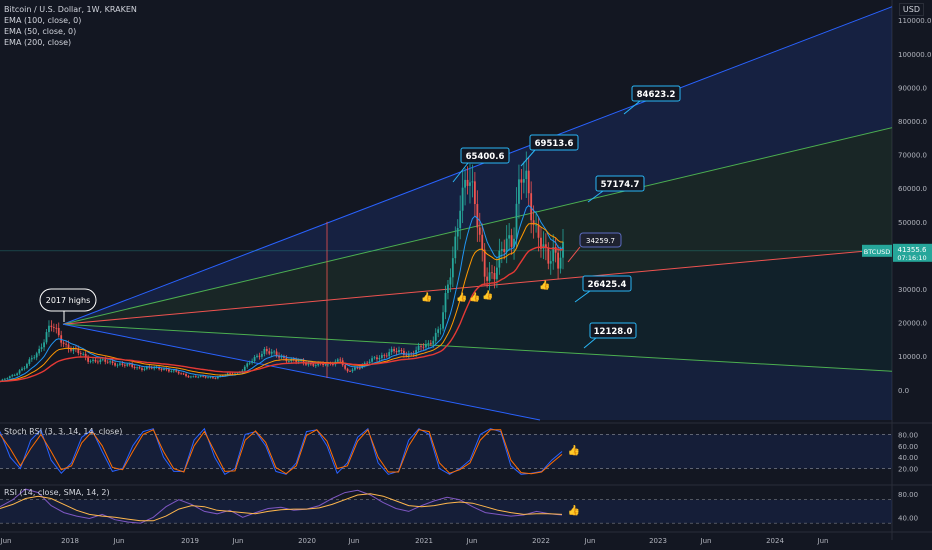  Describe the element at coordinates (307, 541) in the screenshot. I see `time-tick-label: 2020` at that location.